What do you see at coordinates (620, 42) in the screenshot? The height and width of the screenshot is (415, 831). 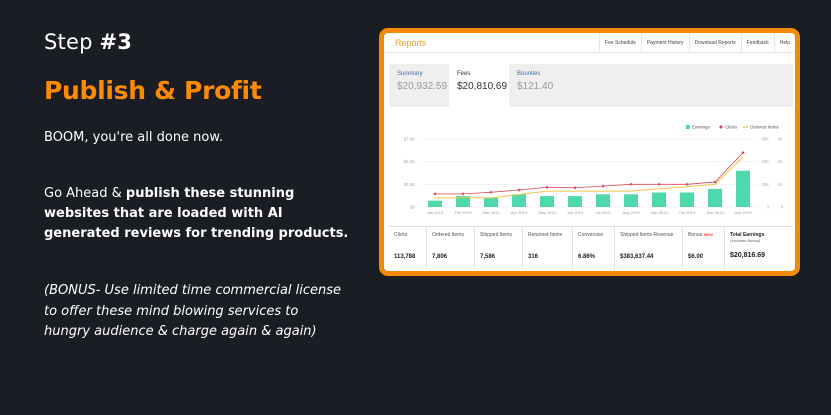 I see `link-fee-schedule: Fee Schedule` at bounding box center [620, 42].